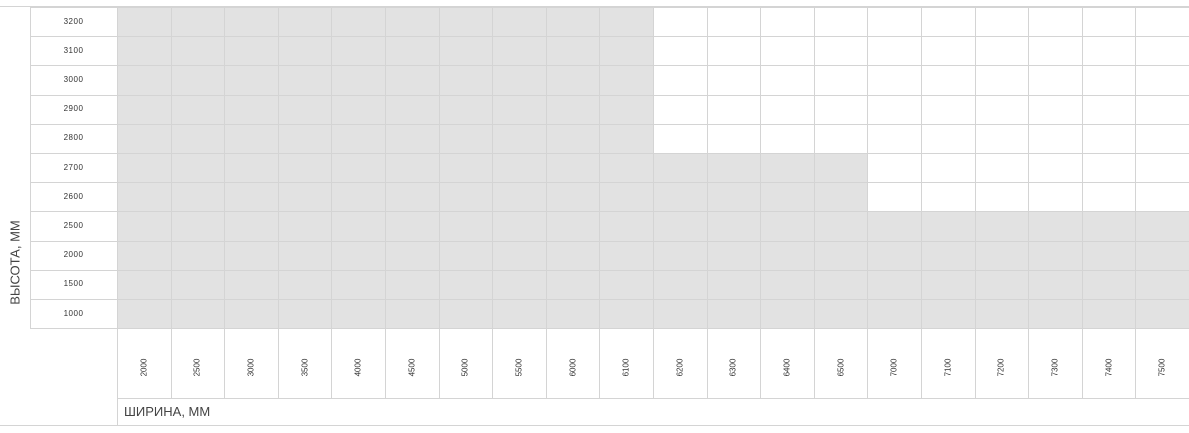 Image resolution: width=1189 pixels, height=433 pixels. Describe the element at coordinates (305, 367) in the screenshot. I see `x-tick-label: 3500` at that location.